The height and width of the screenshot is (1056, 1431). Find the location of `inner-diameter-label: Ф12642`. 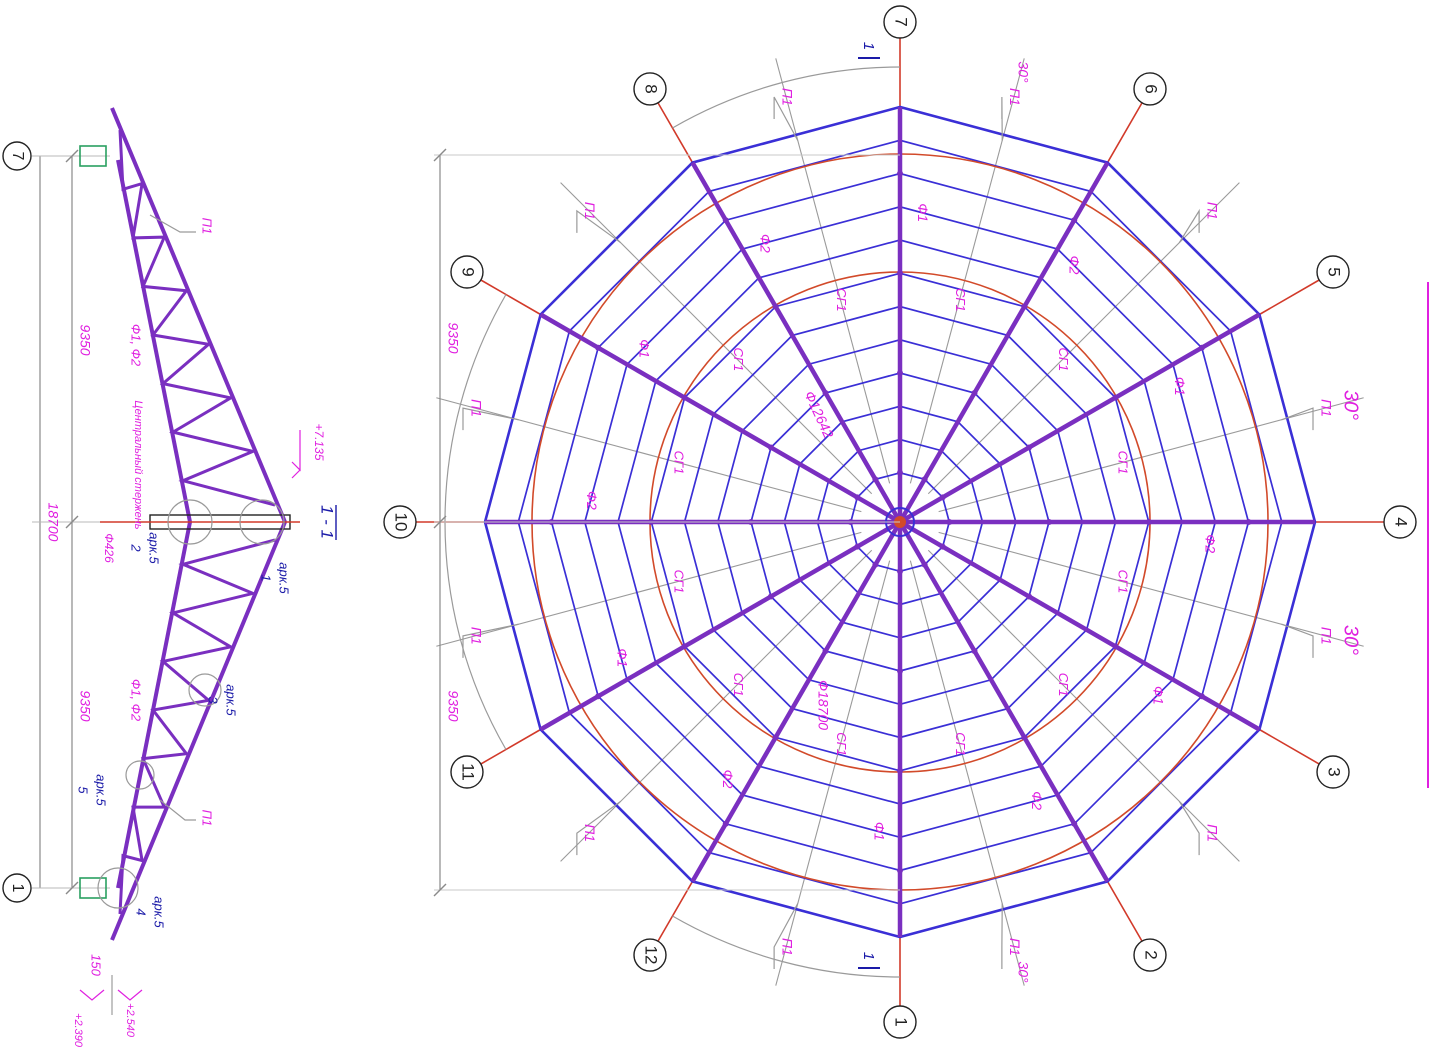

inner-diameter-label: Ф12642 is located at coordinates (819, 414).